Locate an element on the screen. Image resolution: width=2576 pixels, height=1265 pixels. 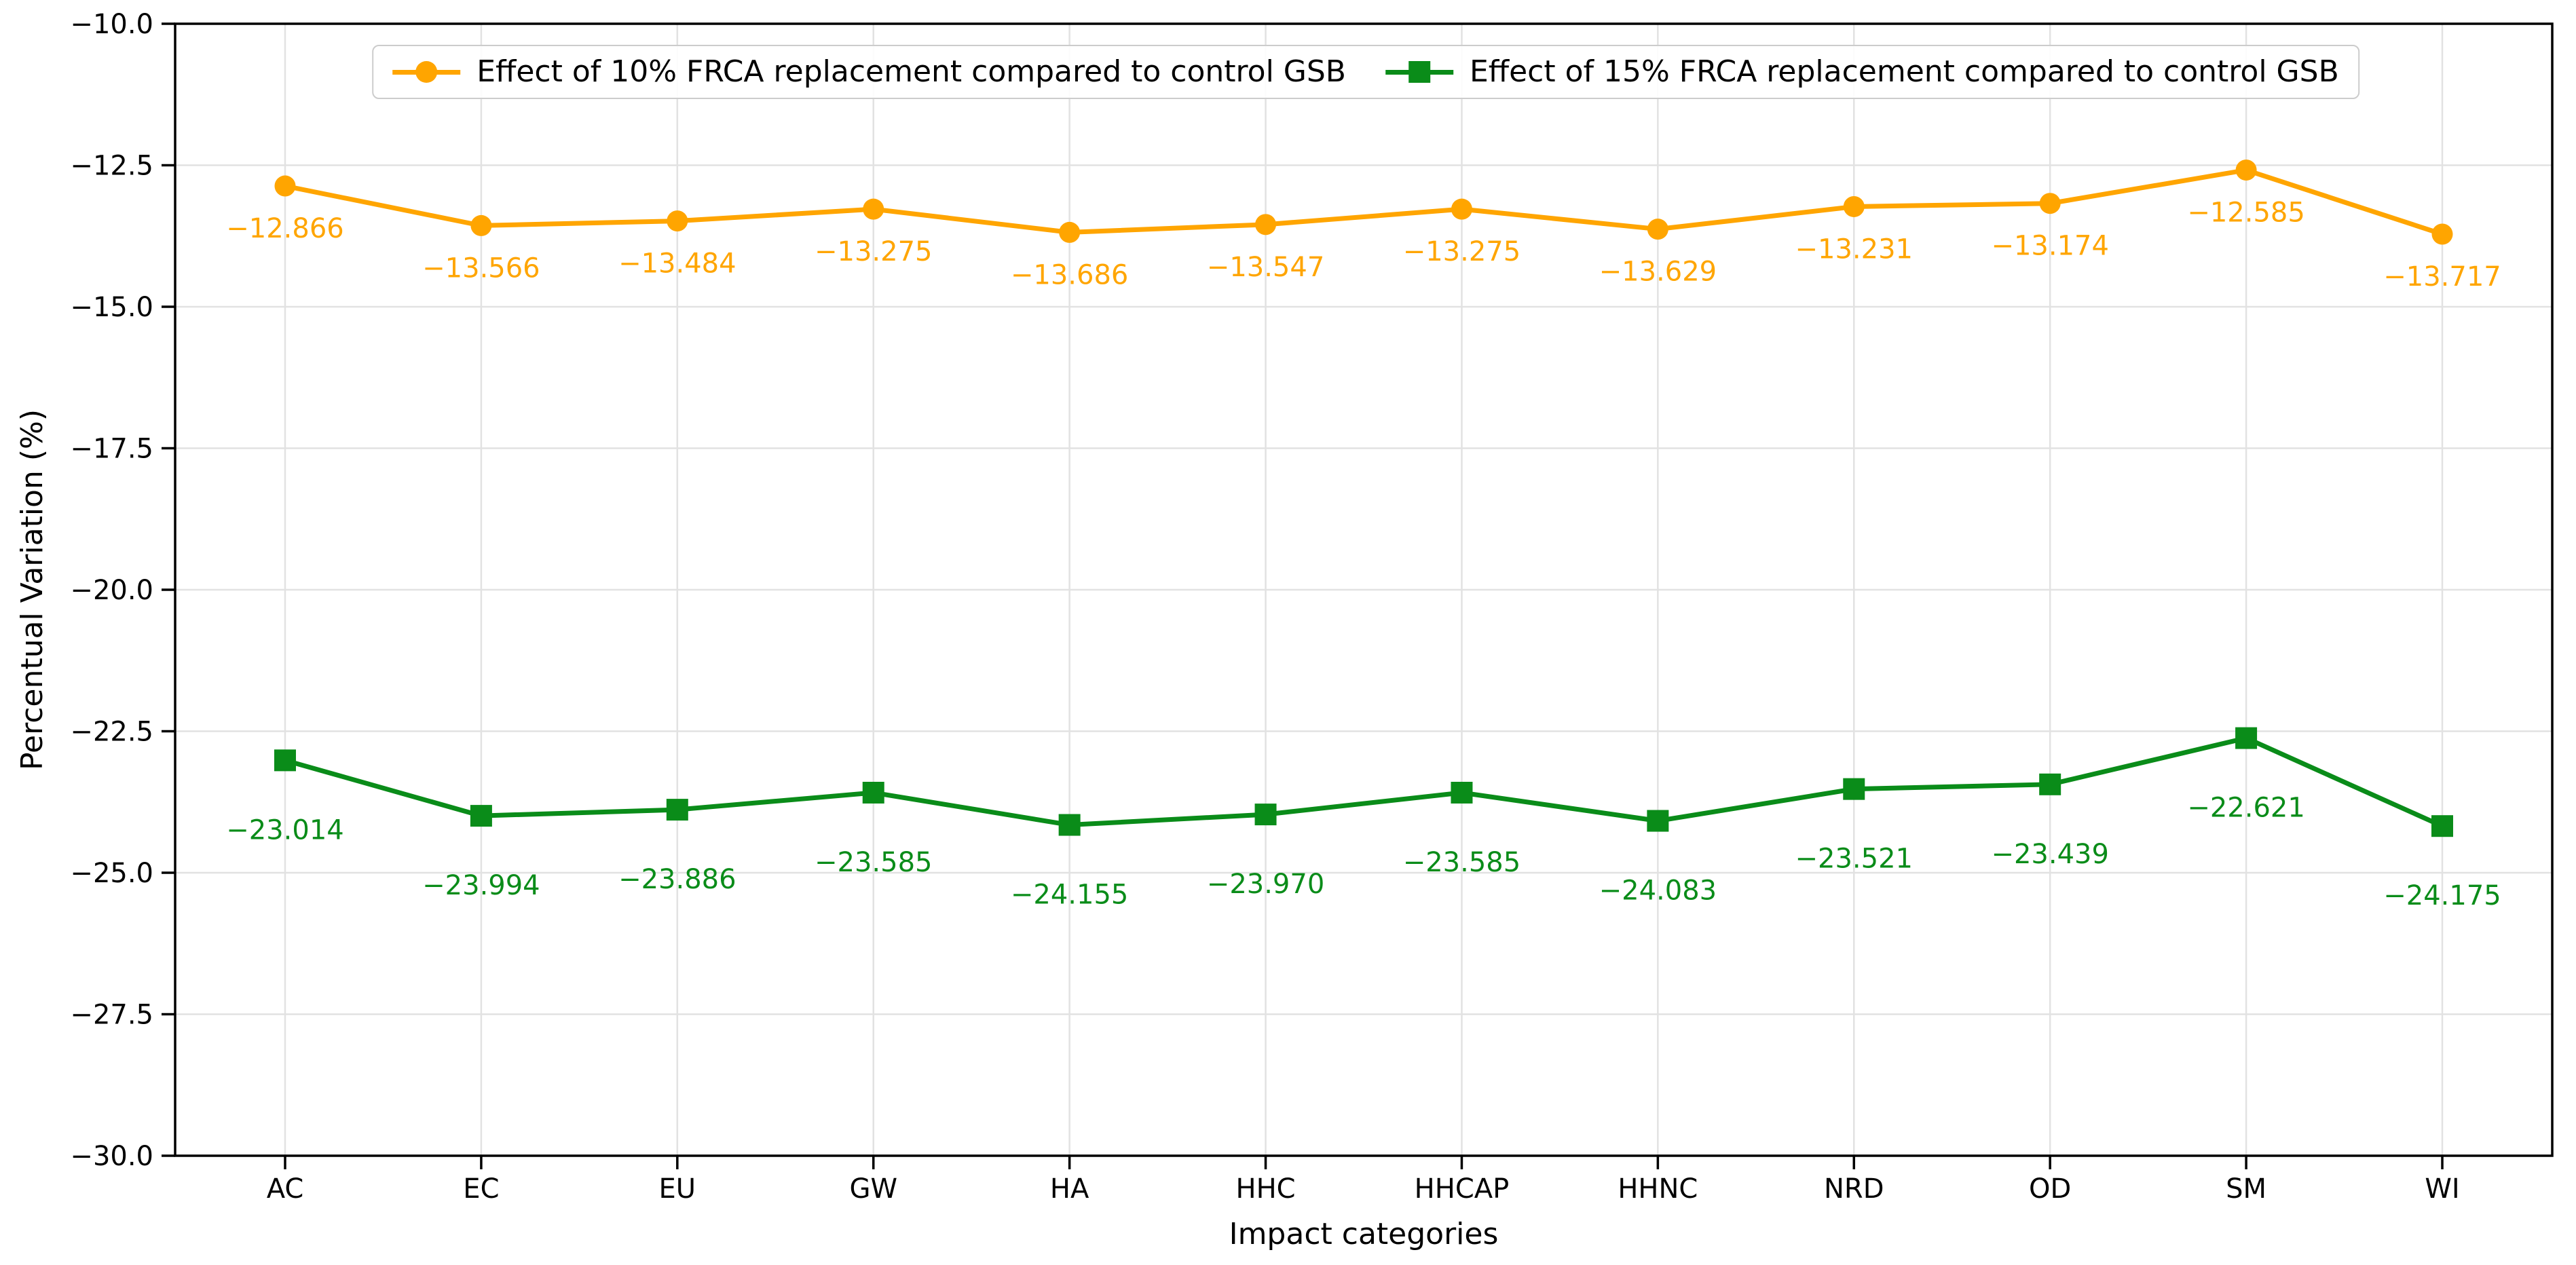
data-point-label: −13.686 is located at coordinates (1070, 274).